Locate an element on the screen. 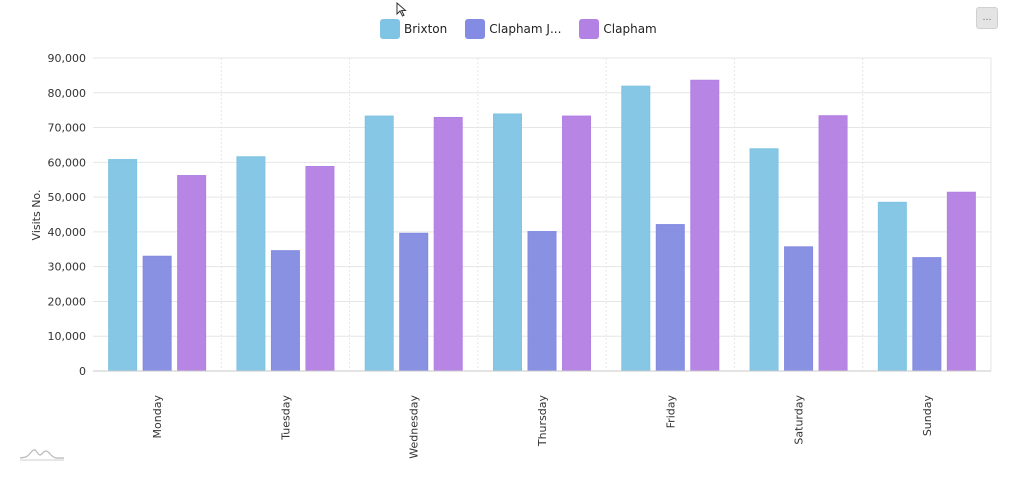 Image resolution: width=1024 pixels, height=478 pixels. y-tick-label: 70,000 is located at coordinates (67, 128).